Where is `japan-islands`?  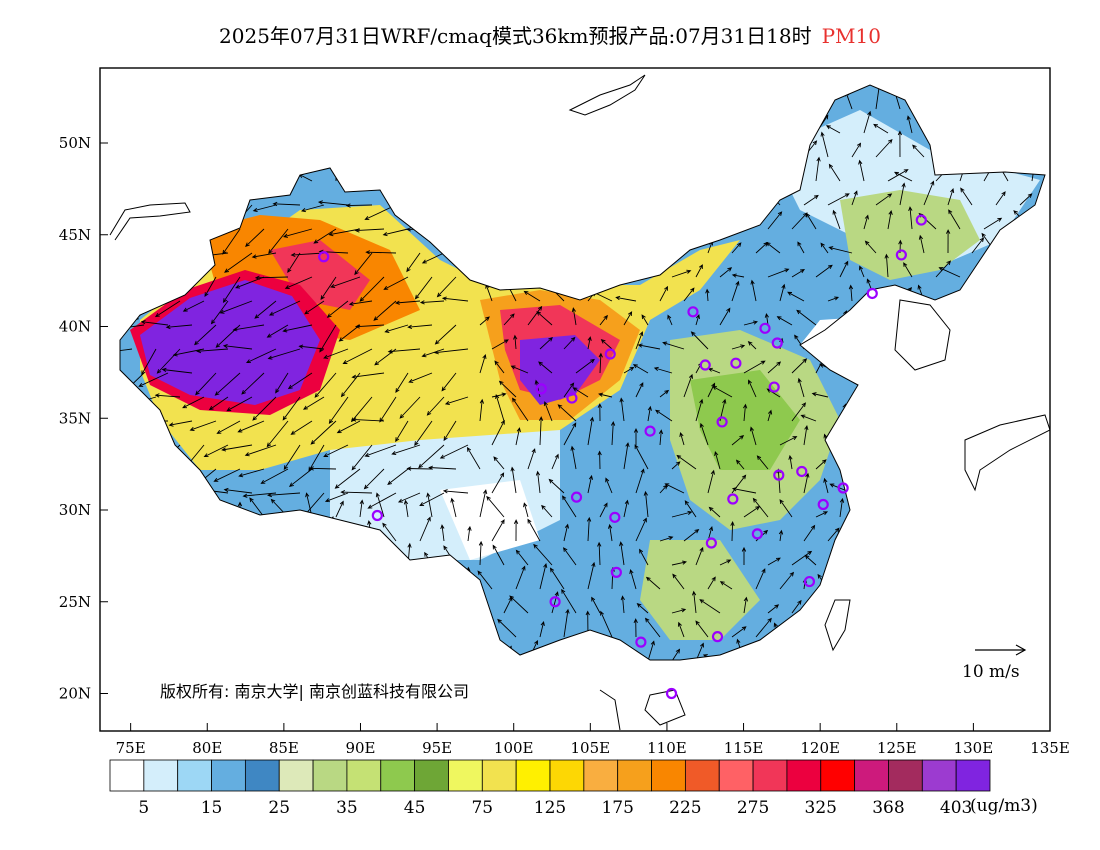 japan-islands is located at coordinates (1007, 453).